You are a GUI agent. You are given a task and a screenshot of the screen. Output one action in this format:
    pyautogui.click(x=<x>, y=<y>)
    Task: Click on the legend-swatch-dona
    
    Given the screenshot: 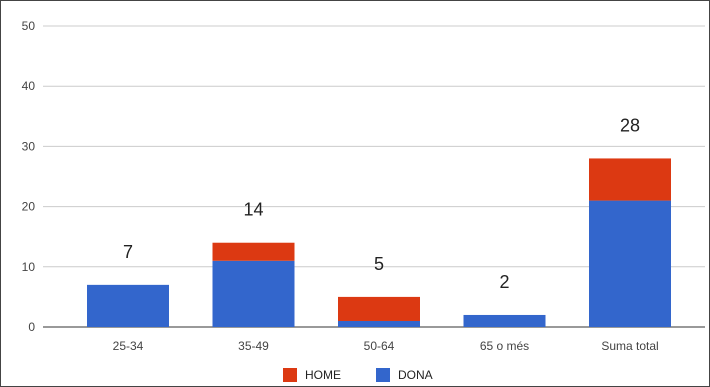 What is the action you would take?
    pyautogui.click(x=383, y=375)
    